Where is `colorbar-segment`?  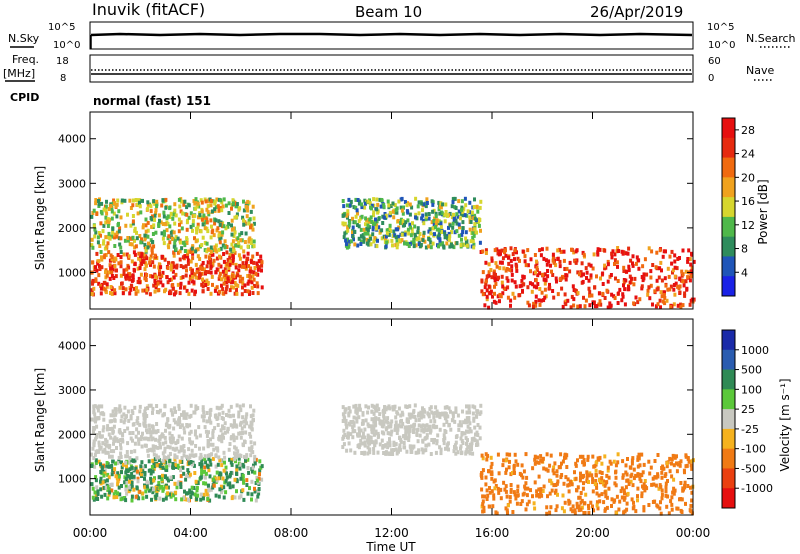 colorbar-segment is located at coordinates (728, 128).